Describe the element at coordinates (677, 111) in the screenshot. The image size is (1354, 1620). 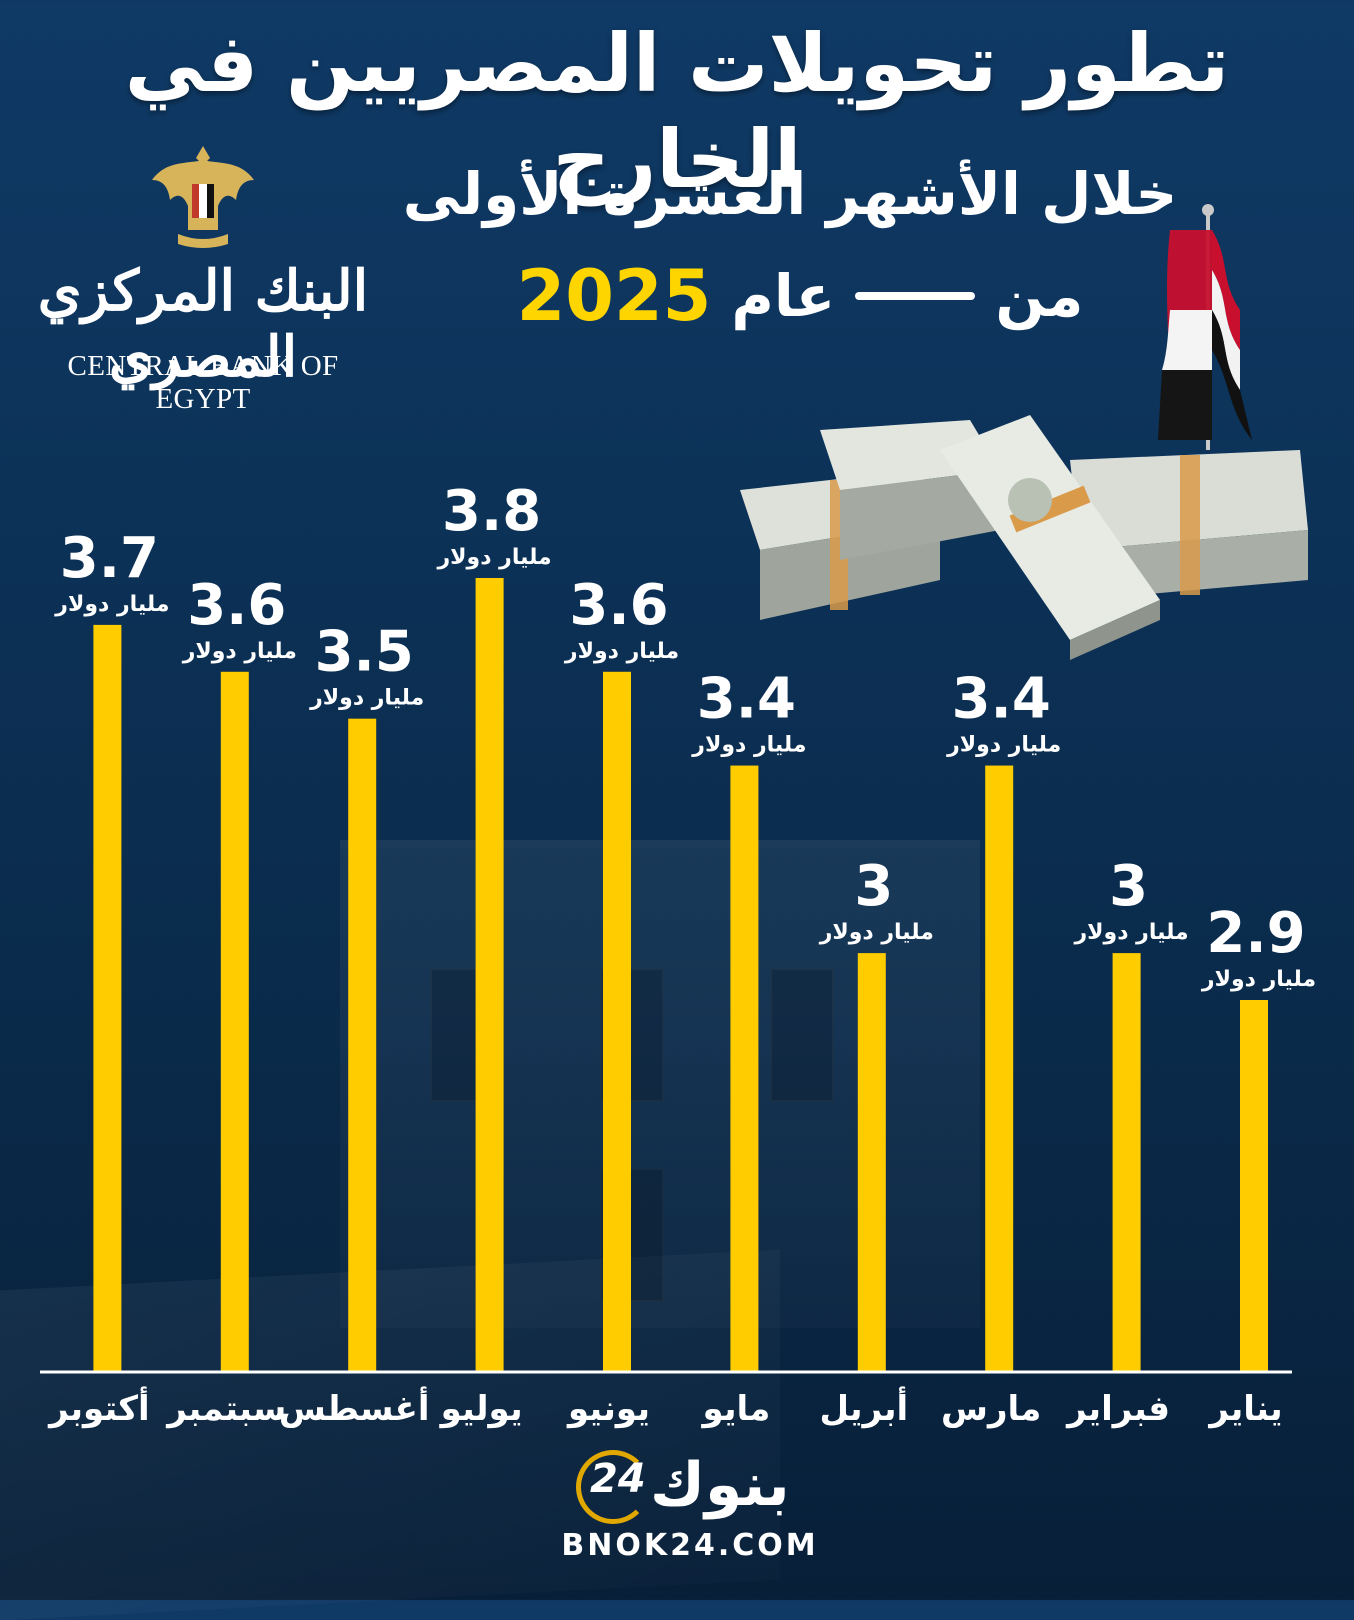
I see `infographic-title: تطور تحويلات المصريين في الخارج` at that location.